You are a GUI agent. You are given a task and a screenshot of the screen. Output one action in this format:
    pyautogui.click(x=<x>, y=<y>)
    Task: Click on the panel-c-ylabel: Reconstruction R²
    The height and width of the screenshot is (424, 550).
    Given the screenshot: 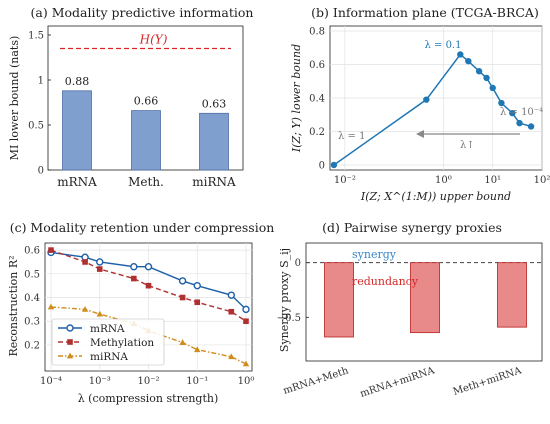 What is the action you would take?
    pyautogui.click(x=13, y=305)
    